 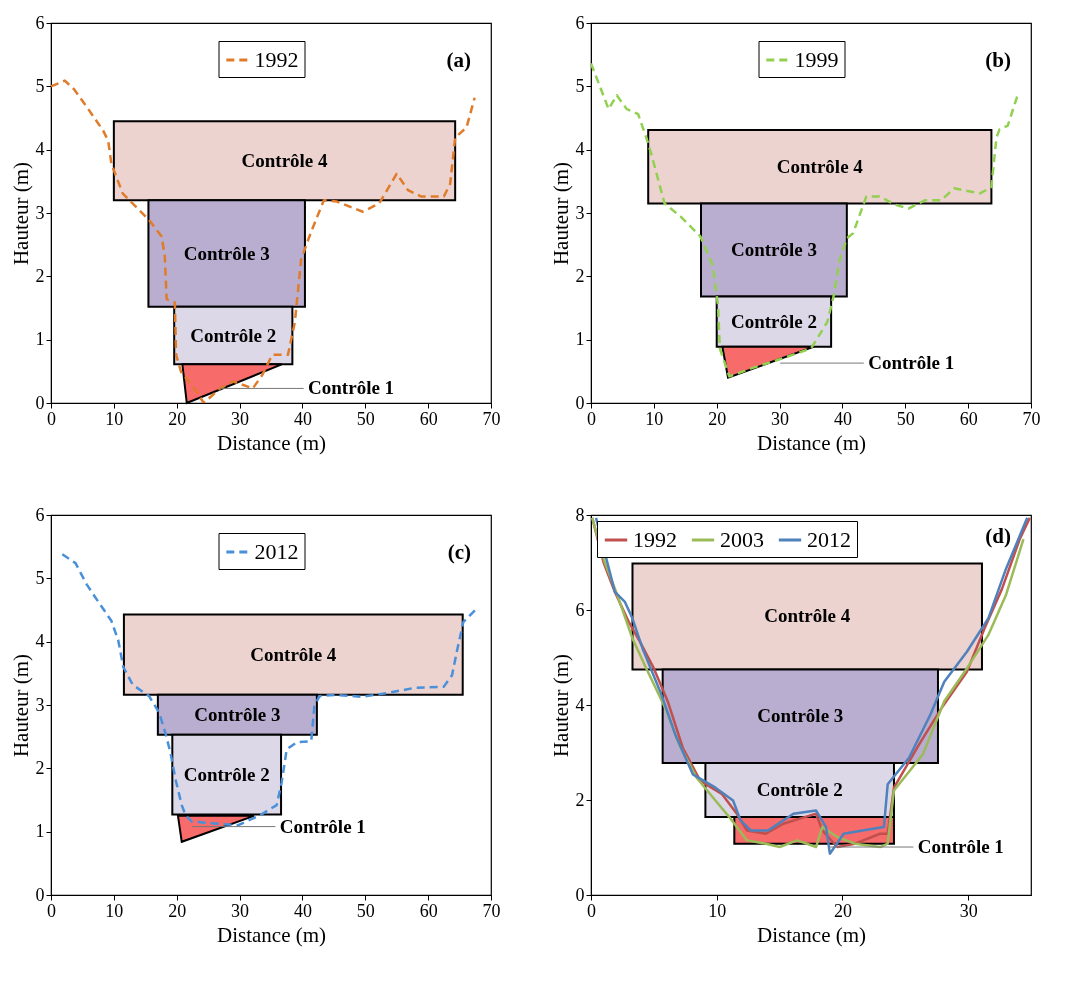 I want to click on line-series, so click(x=263, y=241).